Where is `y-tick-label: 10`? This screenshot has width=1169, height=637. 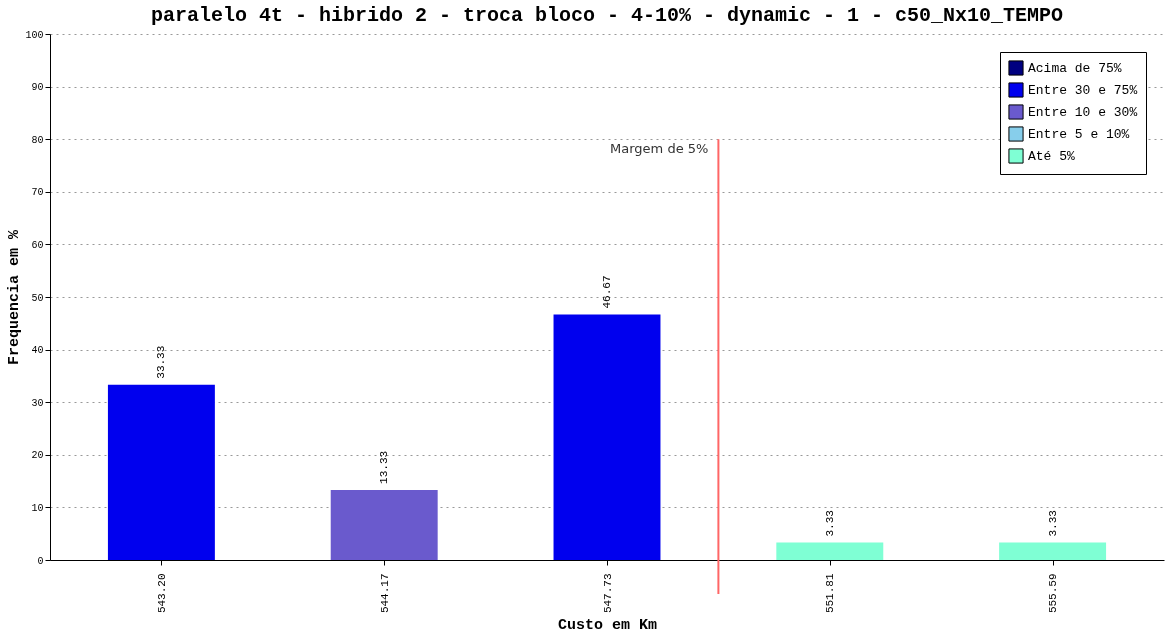
y-tick-label: 10 is located at coordinates (37, 508).